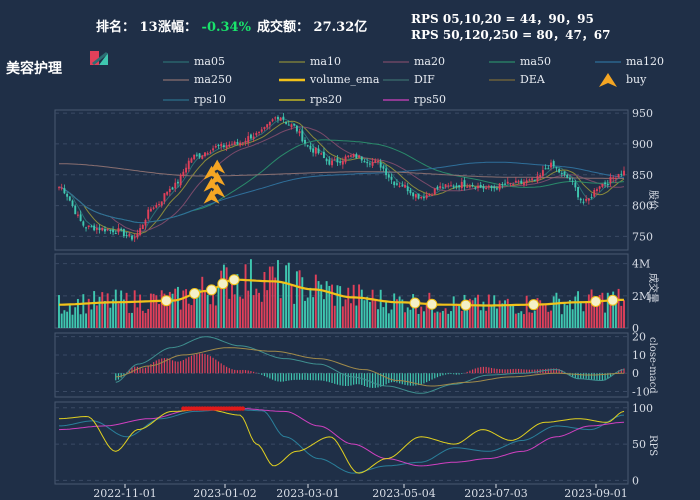 The height and width of the screenshot is (500, 700). What do you see at coordinates (502, 19) in the screenshot?
I see `rps-line-1: RPS 05,10,20 = 44，90，95` at bounding box center [502, 19].